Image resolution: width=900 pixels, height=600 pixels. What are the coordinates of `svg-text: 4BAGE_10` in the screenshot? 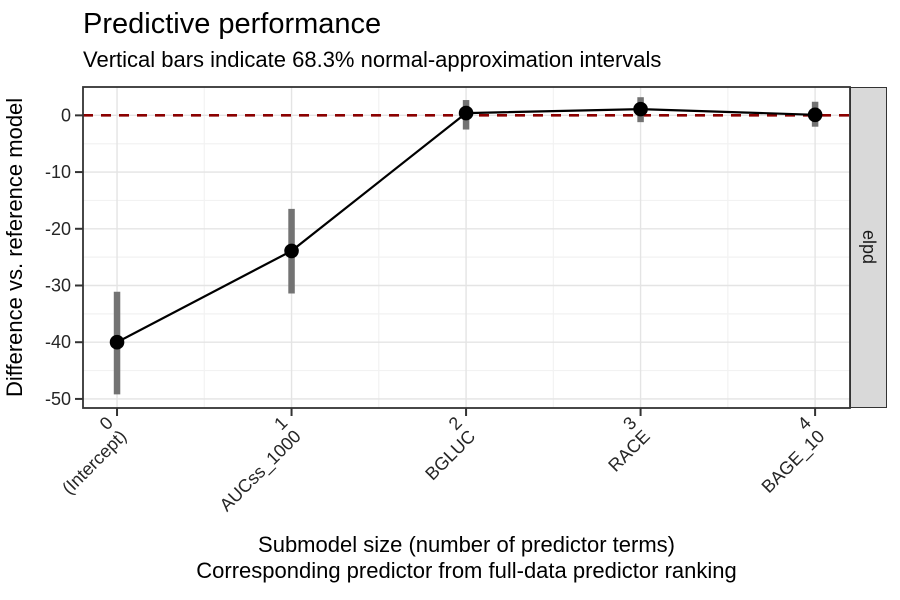 It's located at (786, 455).